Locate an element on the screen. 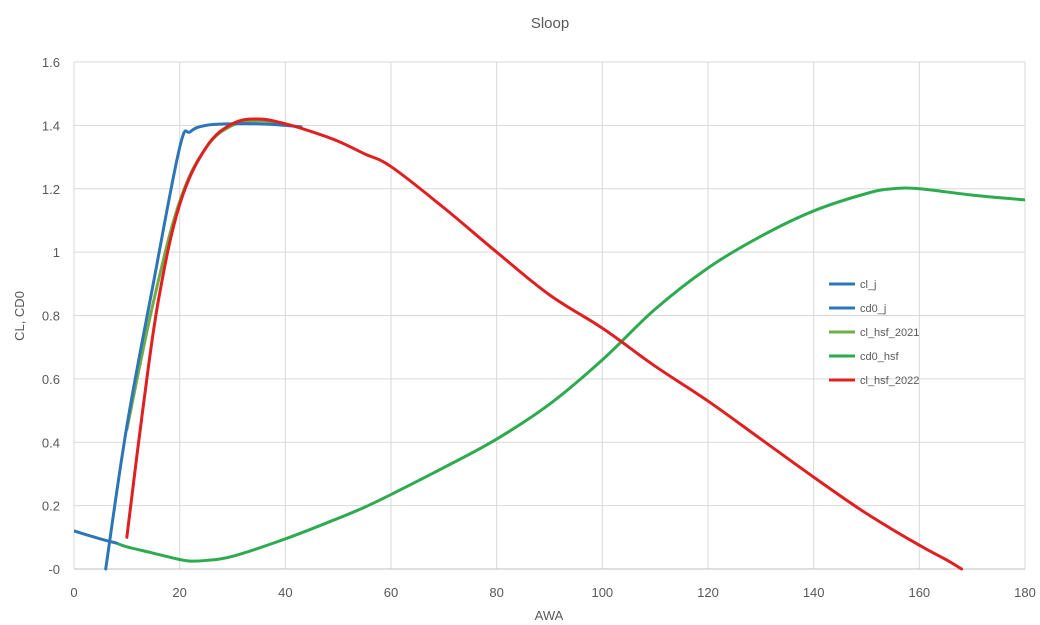 The image size is (1040, 625). y-tick-label: -0 is located at coordinates (54, 569).